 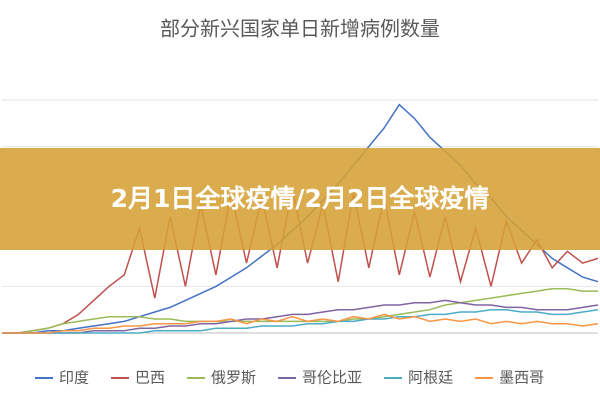 What do you see at coordinates (430, 378) in the screenshot?
I see `legend-label: 阿根廷` at bounding box center [430, 378].